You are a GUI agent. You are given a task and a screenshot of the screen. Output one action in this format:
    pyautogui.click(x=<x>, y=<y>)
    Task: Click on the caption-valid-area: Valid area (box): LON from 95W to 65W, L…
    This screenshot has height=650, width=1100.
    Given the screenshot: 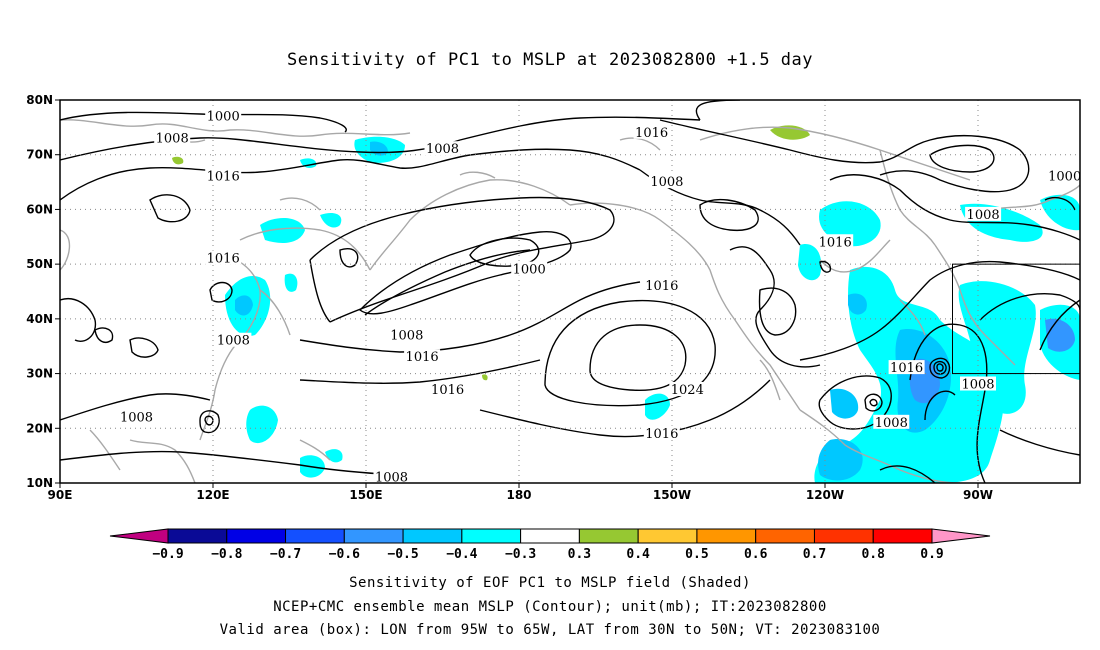 What is the action you would take?
    pyautogui.click(x=550, y=630)
    